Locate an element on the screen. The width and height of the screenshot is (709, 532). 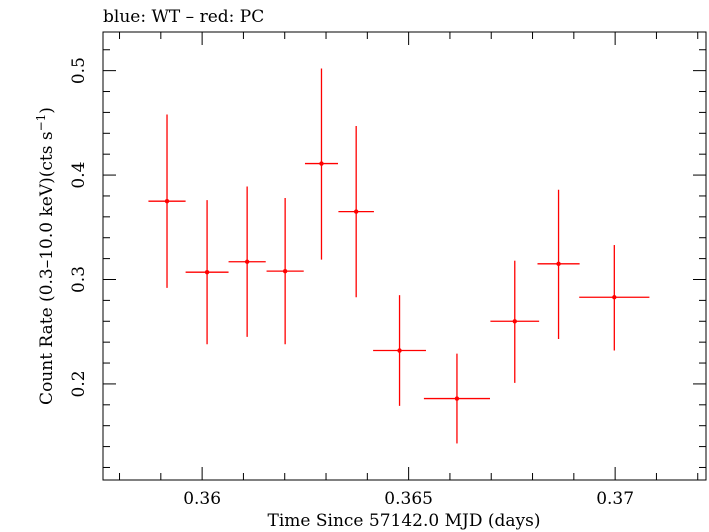
y-axis-label: Count Rate (0.3–10.0 keV)(cts s−1) is located at coordinates (45, 256).